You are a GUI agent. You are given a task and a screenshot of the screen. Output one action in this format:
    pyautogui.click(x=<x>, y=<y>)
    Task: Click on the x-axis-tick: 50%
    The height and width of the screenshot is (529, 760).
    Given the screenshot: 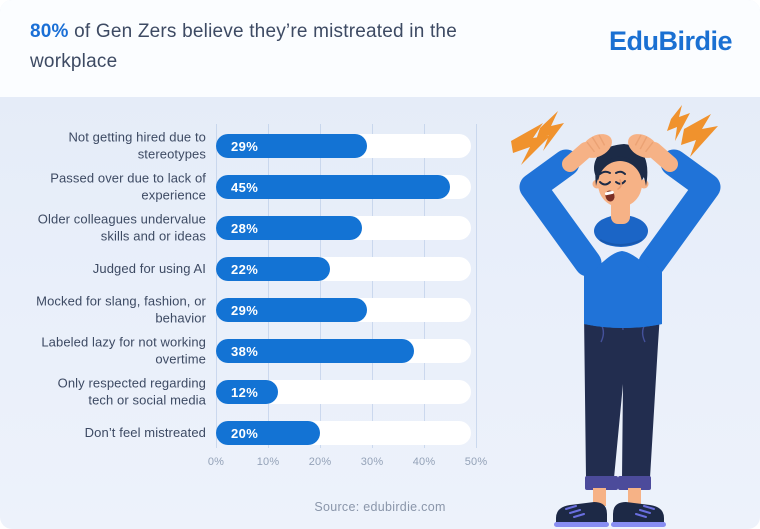 What is the action you would take?
    pyautogui.click(x=476, y=462)
    